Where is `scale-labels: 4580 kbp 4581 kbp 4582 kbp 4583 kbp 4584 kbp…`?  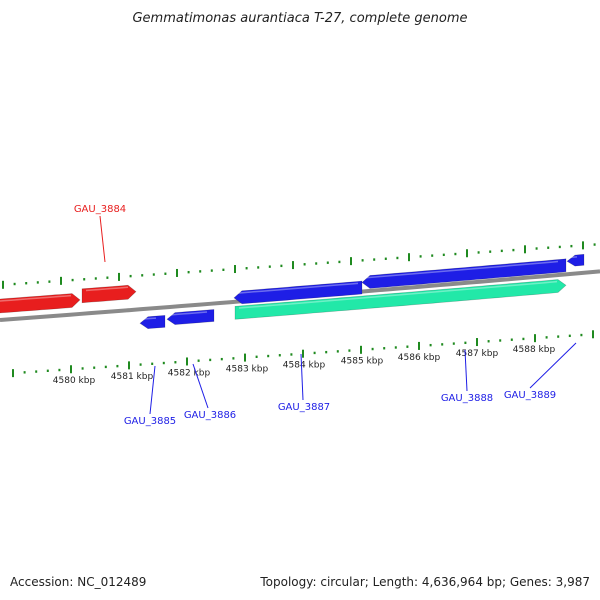 scale-labels: 4580 kbp 4581 kbp 4582 kbp 4583 kbp 4584 kbp… is located at coordinates (304, 365).